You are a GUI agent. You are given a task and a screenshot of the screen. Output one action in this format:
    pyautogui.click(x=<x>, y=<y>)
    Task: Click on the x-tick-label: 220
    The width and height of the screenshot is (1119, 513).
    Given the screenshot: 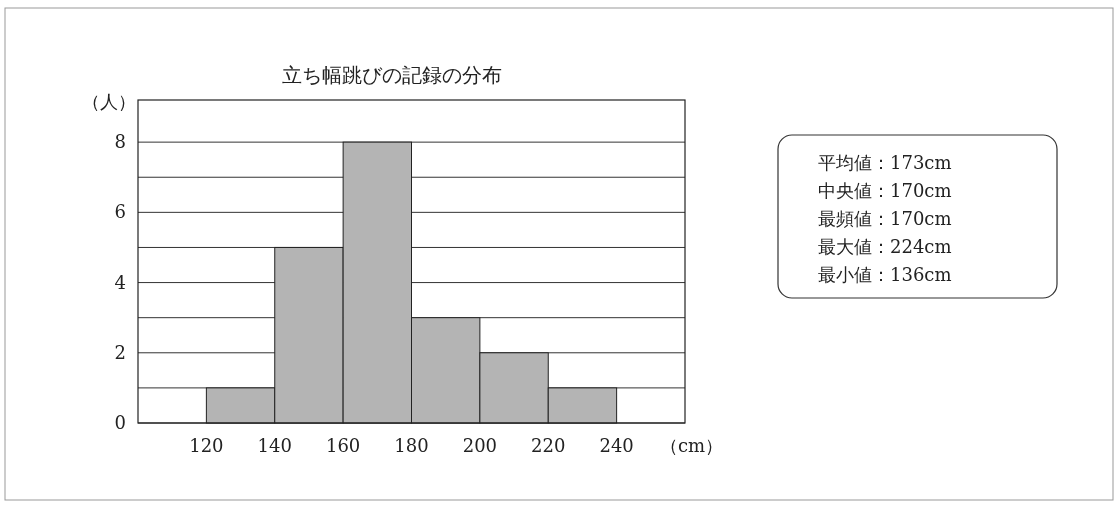 What is the action you would take?
    pyautogui.click(x=548, y=445)
    